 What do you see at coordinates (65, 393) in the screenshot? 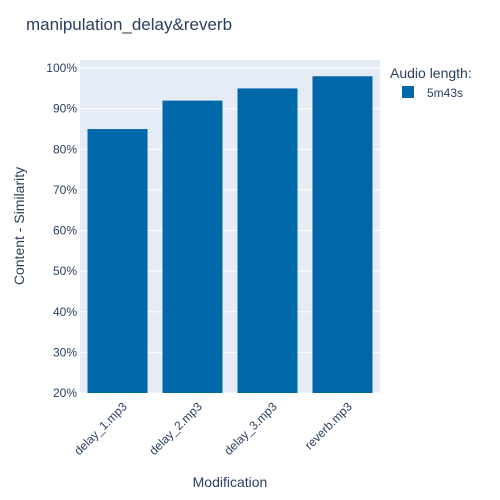
I see `y-tick-label: 20%` at bounding box center [65, 393].